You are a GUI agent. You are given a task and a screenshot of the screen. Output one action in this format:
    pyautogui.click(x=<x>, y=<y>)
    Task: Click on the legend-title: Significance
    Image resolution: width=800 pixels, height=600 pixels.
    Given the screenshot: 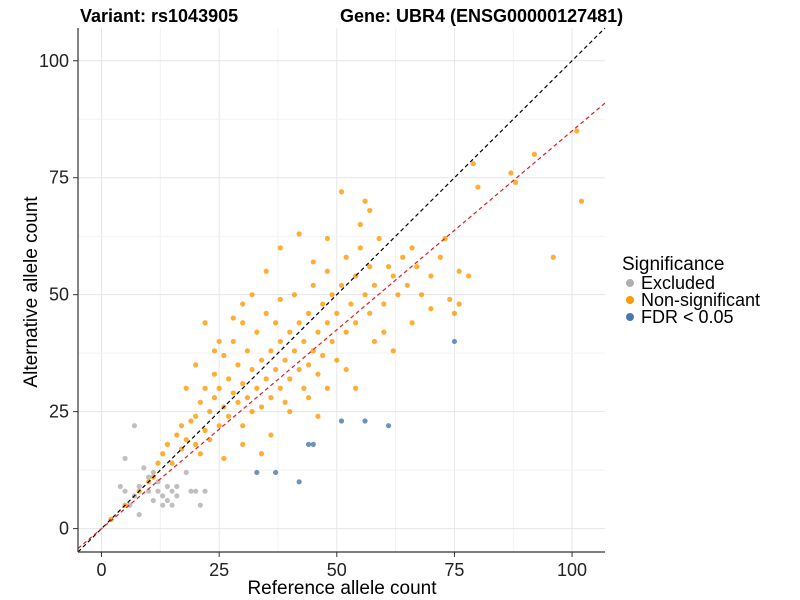 What is the action you would take?
    pyautogui.click(x=673, y=264)
    